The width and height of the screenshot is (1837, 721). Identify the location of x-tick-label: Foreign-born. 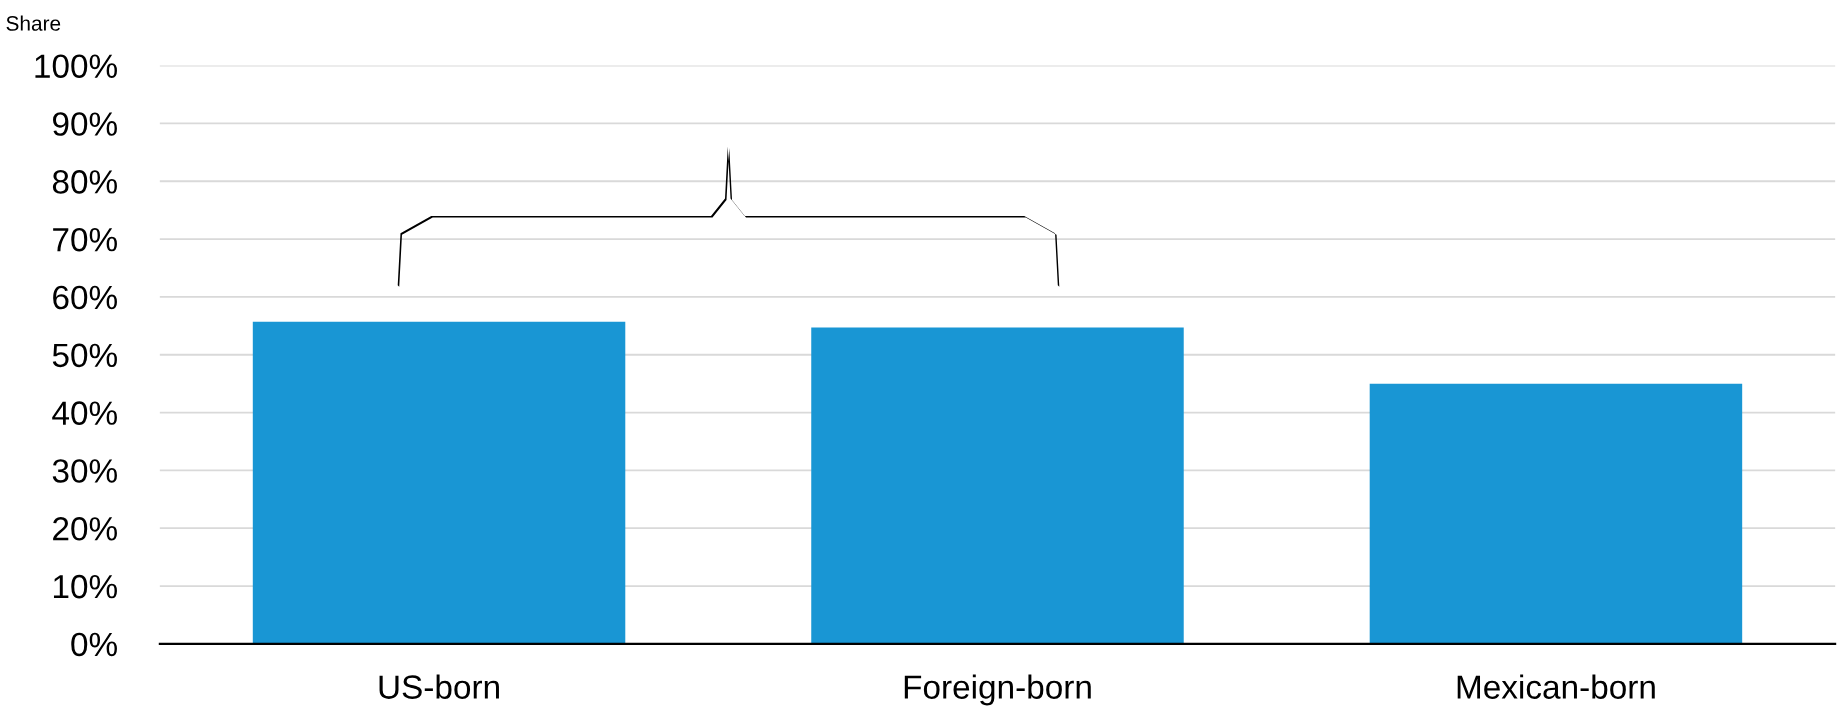
(997, 690).